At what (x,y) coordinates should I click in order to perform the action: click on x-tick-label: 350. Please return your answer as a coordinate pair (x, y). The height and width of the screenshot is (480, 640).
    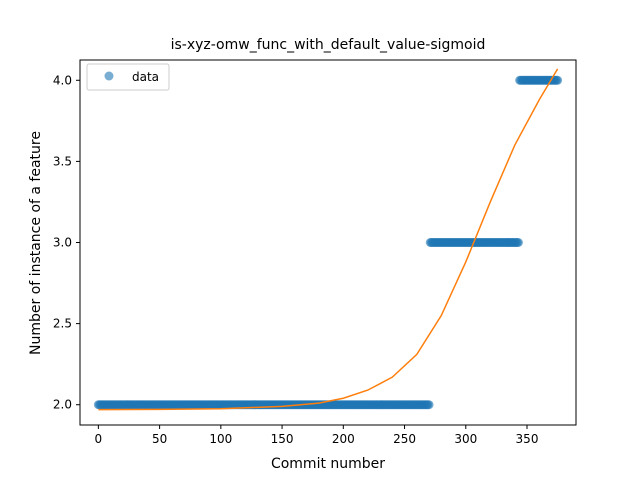
    Looking at the image, I should click on (527, 439).